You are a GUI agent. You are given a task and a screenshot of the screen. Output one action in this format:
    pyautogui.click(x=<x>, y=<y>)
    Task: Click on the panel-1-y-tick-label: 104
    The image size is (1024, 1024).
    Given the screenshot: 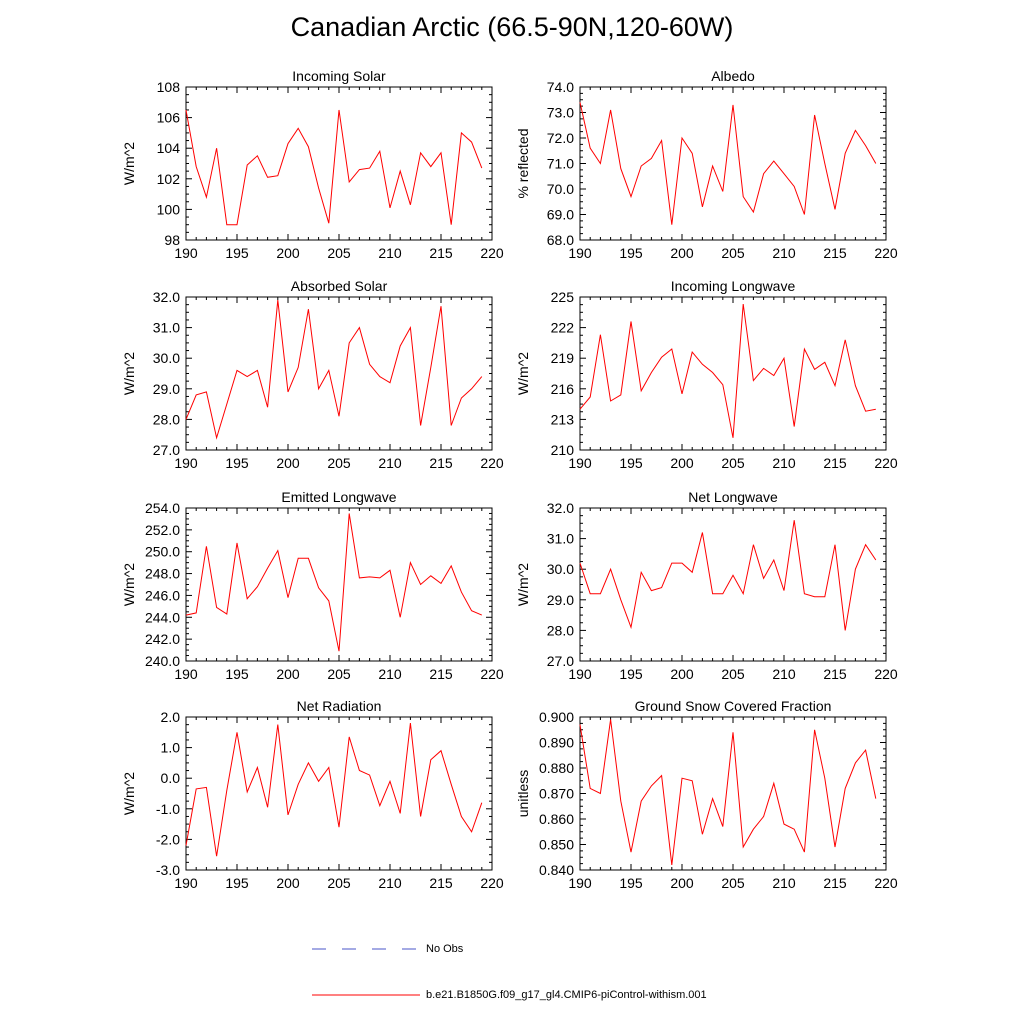 What is the action you would take?
    pyautogui.click(x=169, y=148)
    